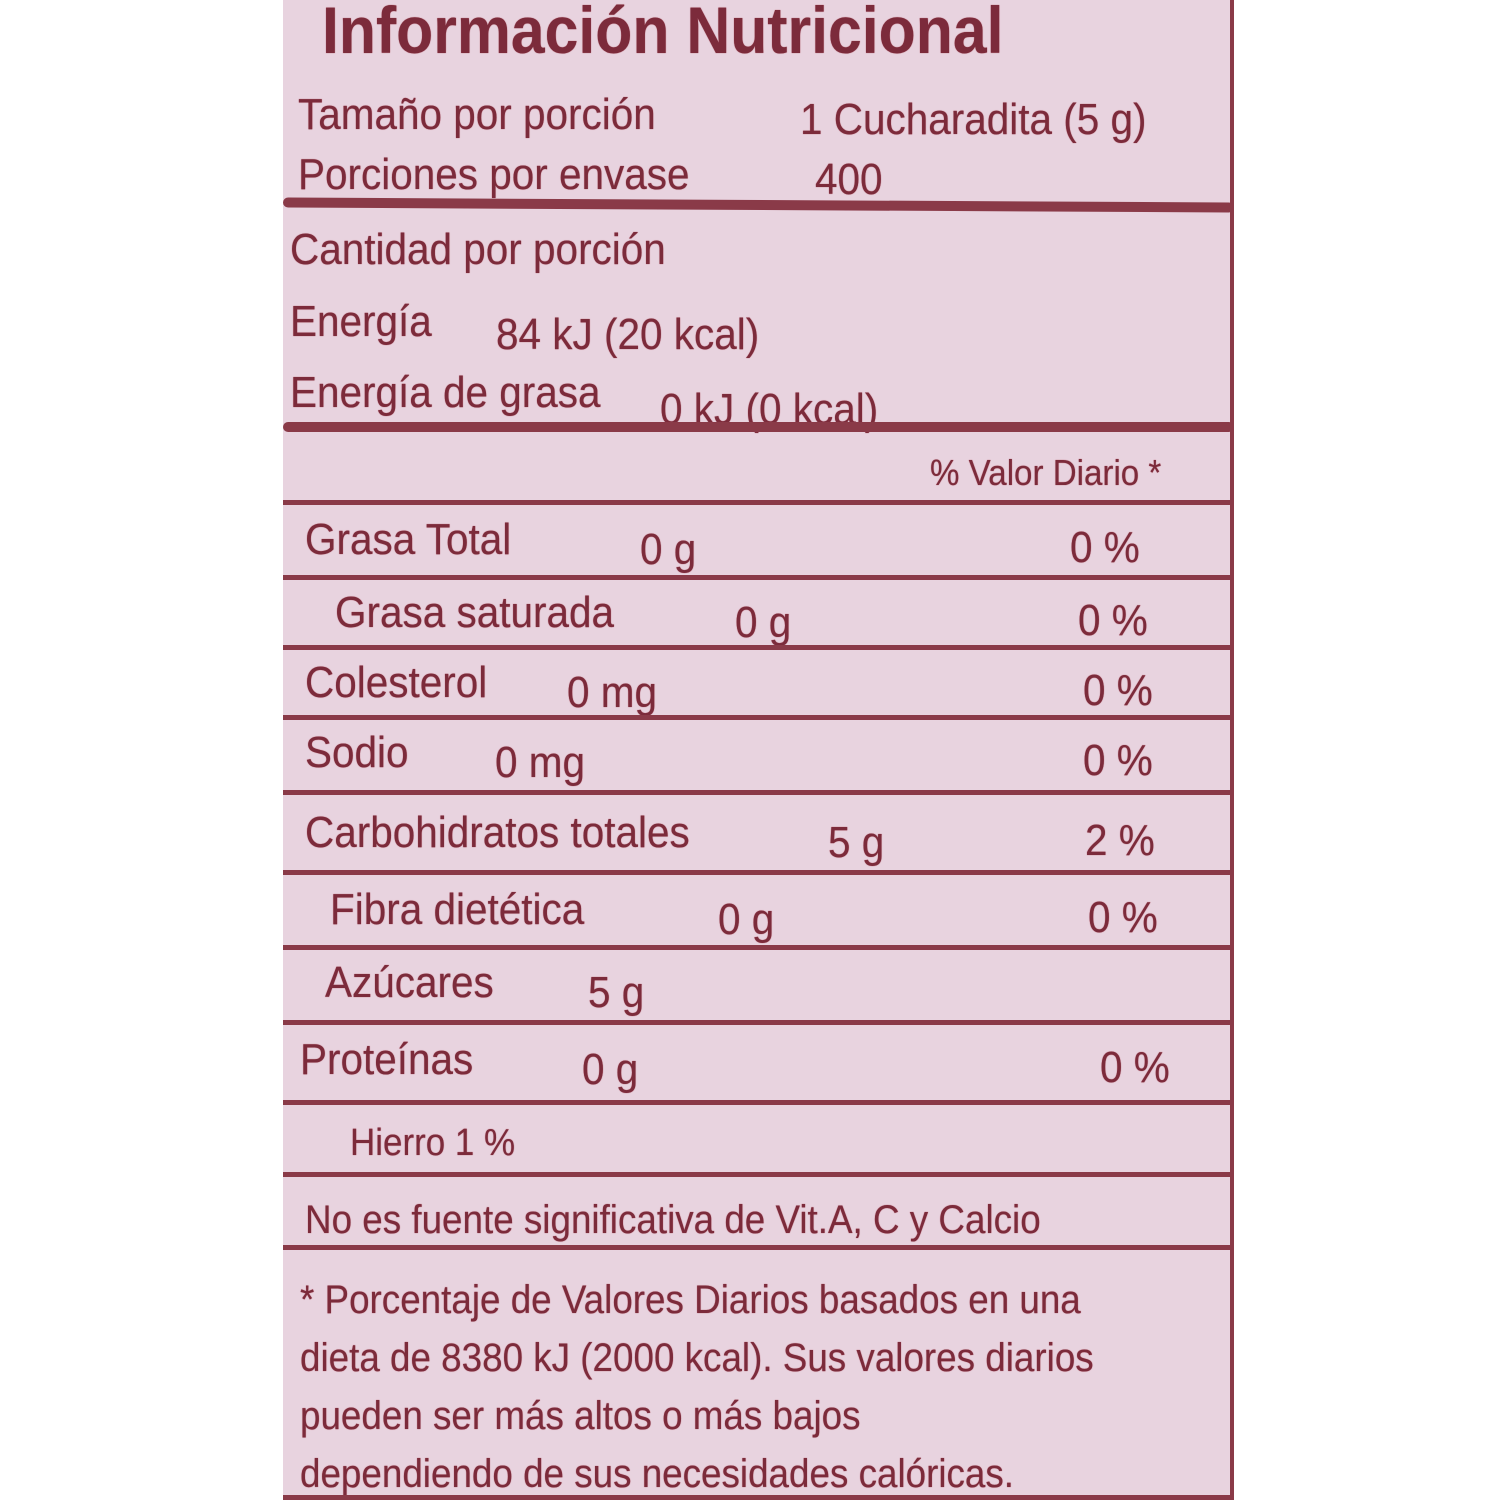 This screenshot has width=1500, height=1500. Describe the element at coordinates (408, 539) in the screenshot. I see `nutrient-label: Grasa Total` at that location.